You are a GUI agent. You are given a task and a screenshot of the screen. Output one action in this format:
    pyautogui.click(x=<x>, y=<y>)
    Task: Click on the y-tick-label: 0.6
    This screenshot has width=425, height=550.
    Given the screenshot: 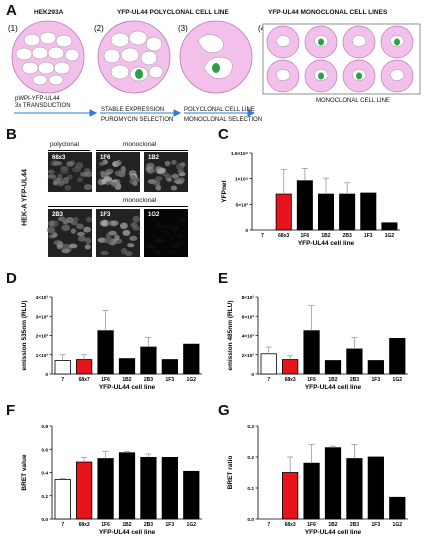 What is the action you would take?
    pyautogui.click(x=44, y=450)
    